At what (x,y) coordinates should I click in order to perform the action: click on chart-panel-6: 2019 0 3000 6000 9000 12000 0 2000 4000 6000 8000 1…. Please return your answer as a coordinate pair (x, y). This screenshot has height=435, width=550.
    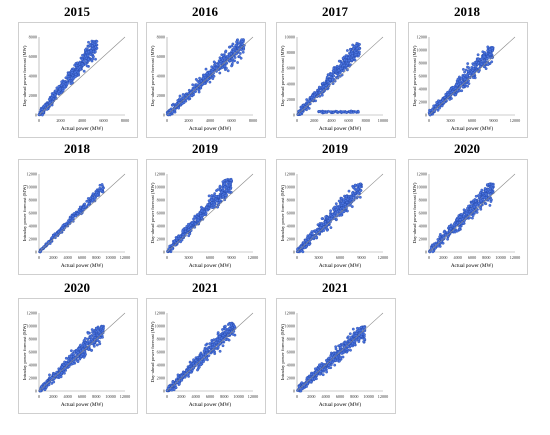
    Looking at the image, I should click on (206, 208).